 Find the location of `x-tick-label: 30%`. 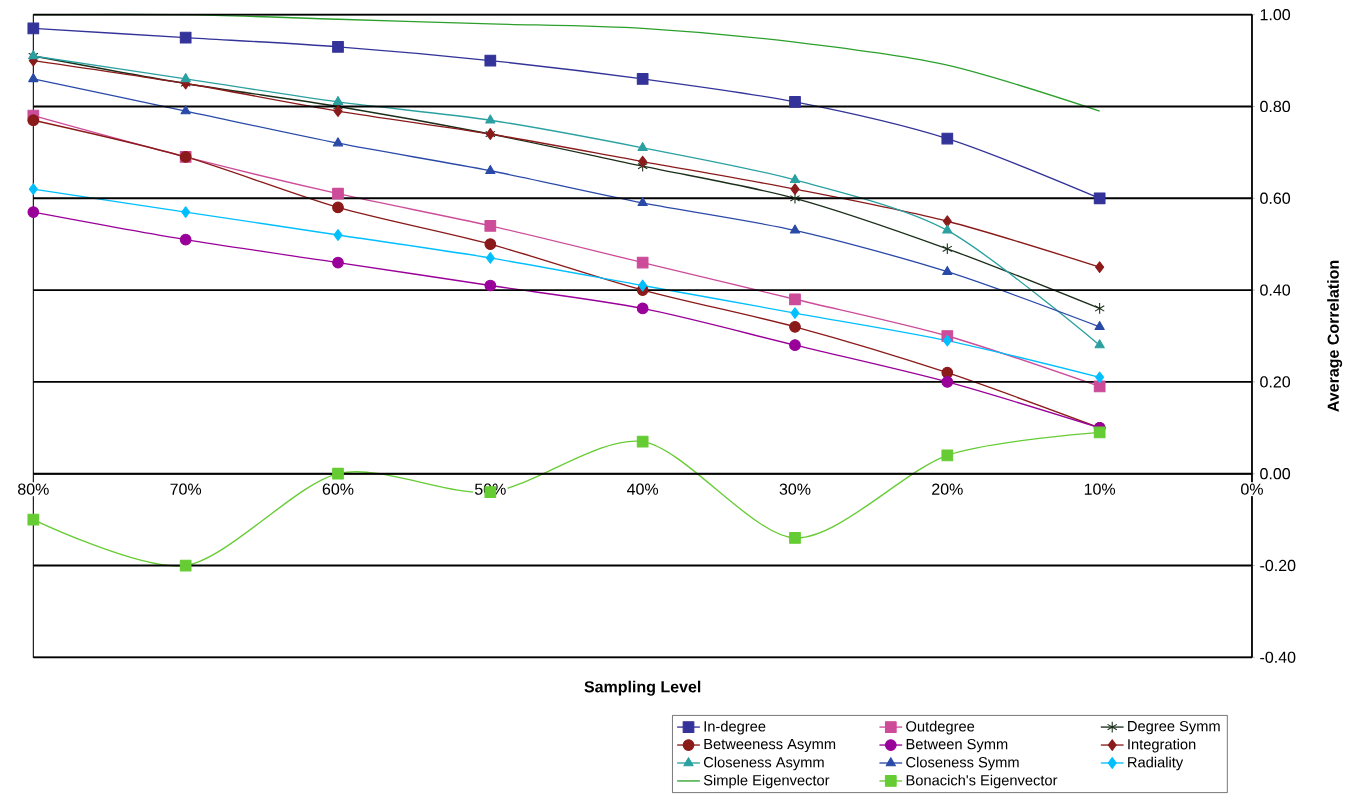

x-tick-label: 30% is located at coordinates (795, 489).